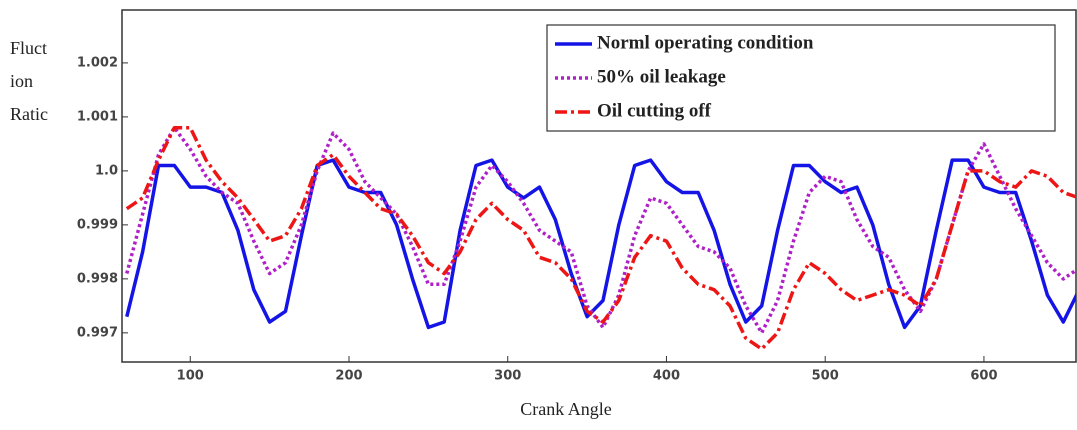  Describe the element at coordinates (825, 376) in the screenshot. I see `x-tick-label: 500` at that location.